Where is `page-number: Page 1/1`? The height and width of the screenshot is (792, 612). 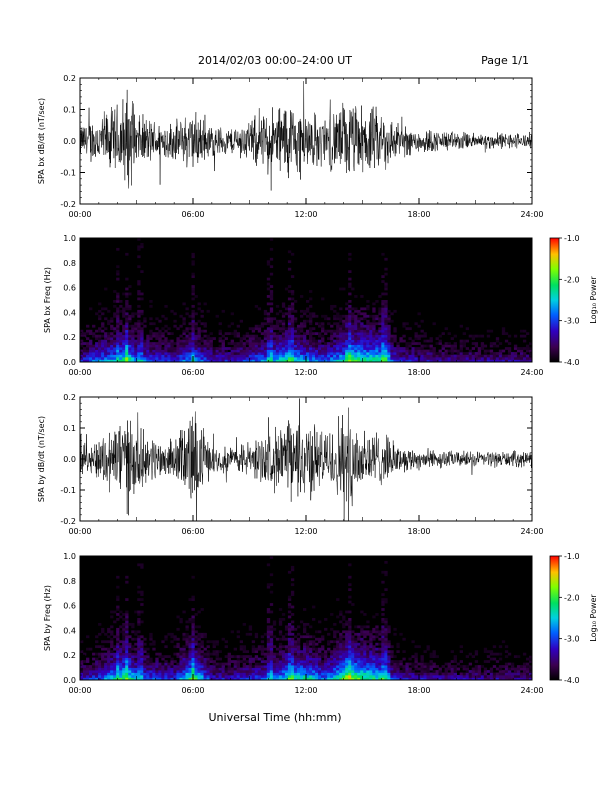 page-number: Page 1/1 is located at coordinates (505, 60).